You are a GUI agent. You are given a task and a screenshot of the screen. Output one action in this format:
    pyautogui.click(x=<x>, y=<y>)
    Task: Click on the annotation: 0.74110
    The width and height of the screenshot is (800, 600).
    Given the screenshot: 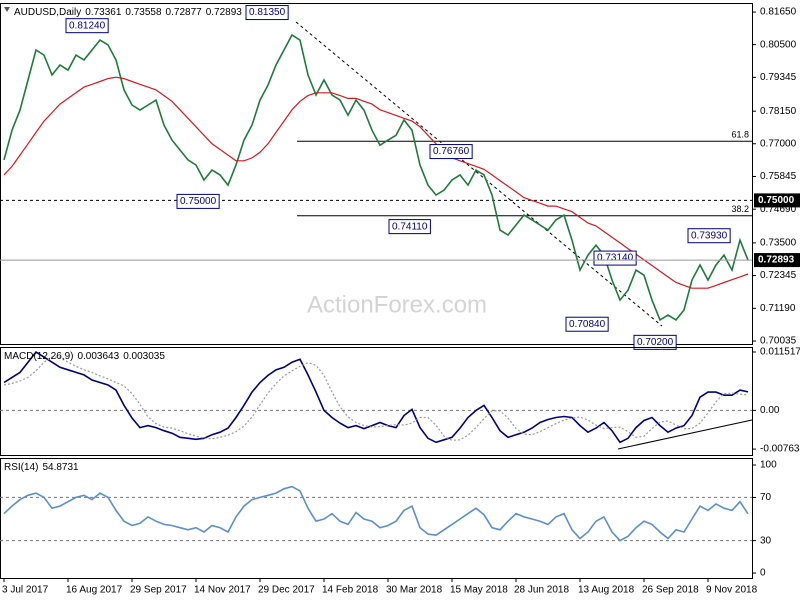 What is the action you would take?
    pyautogui.click(x=409, y=227)
    